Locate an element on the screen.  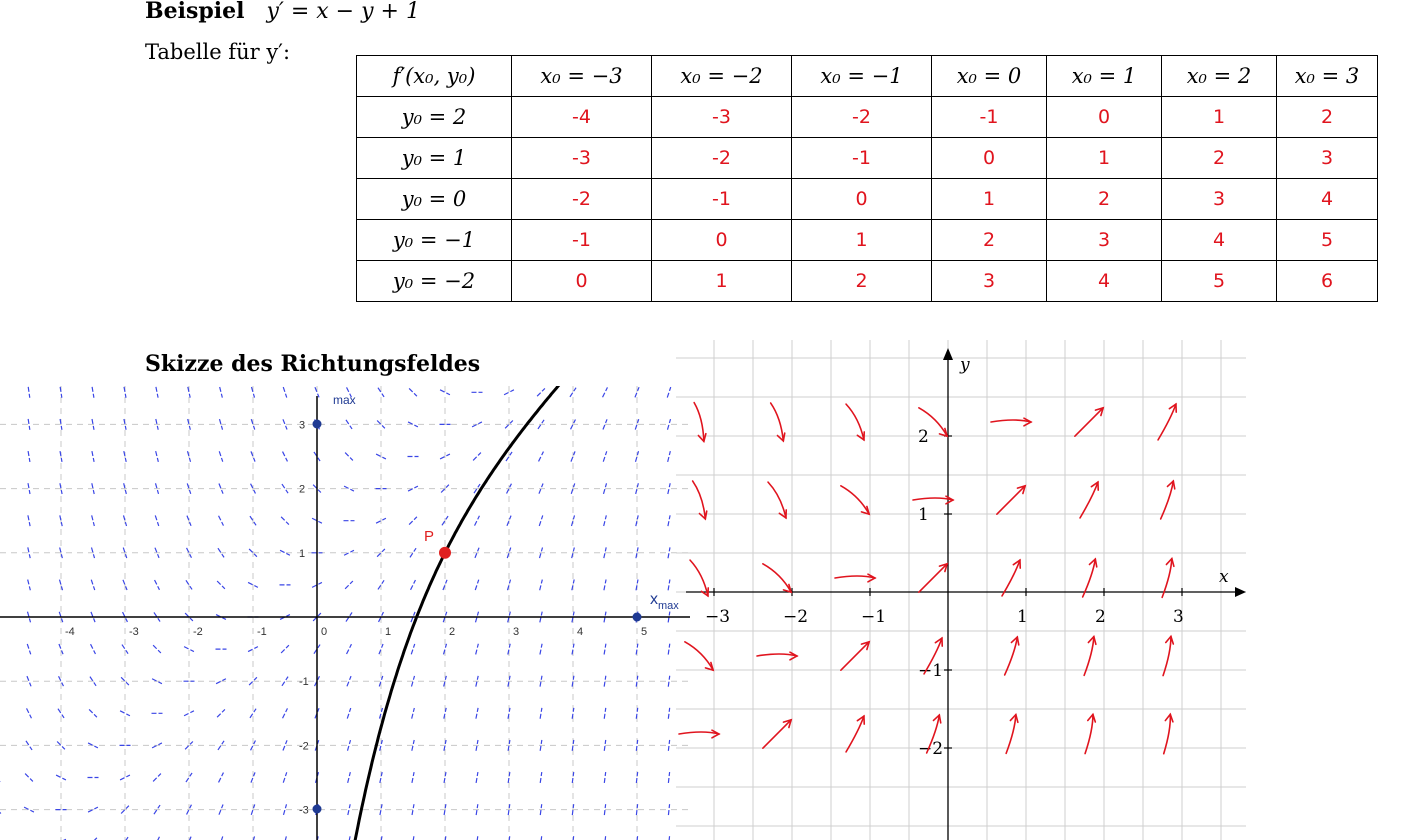
gg-y-tick-label: 3 is located at coordinates (302, 425).